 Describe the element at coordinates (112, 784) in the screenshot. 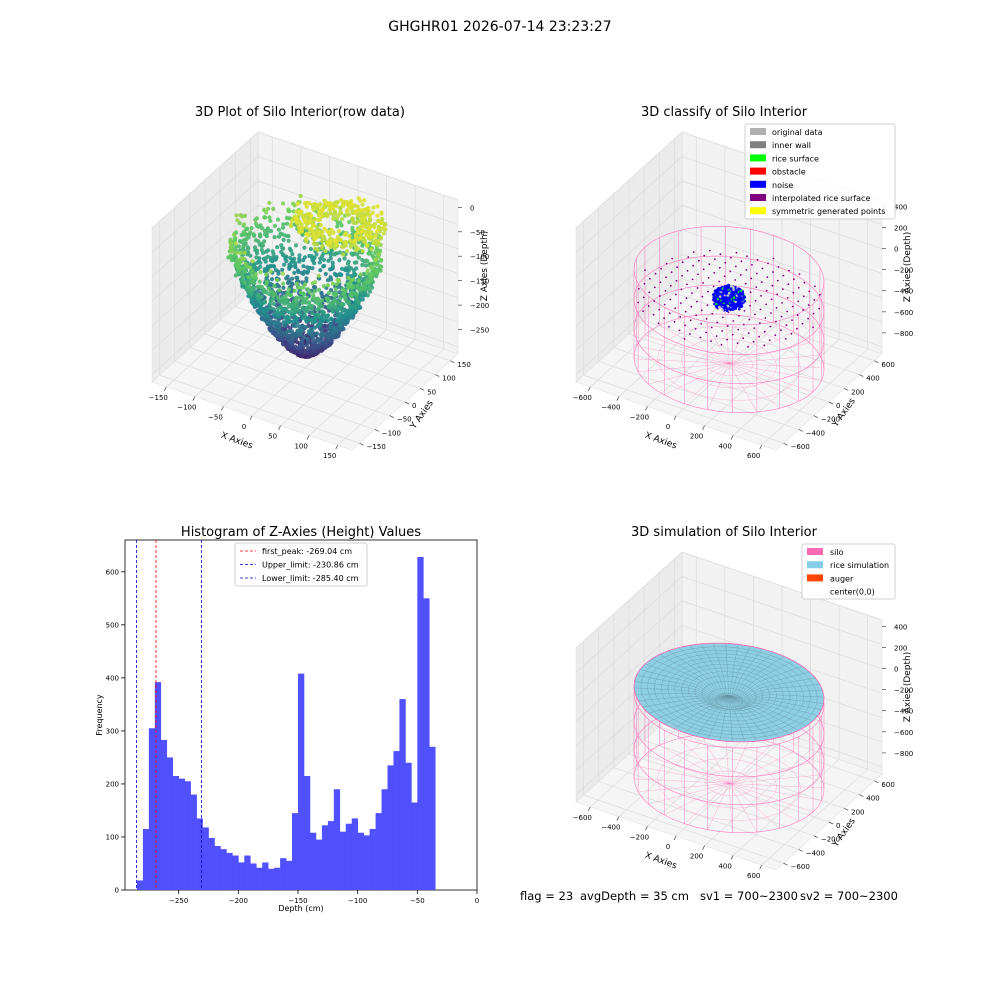

I see `hist-ytick-label: 200` at that location.